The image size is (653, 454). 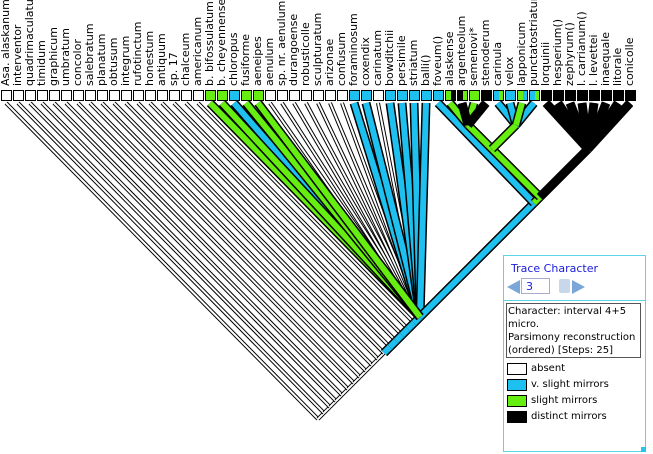 I want to click on legend-label: absent, so click(x=548, y=368).